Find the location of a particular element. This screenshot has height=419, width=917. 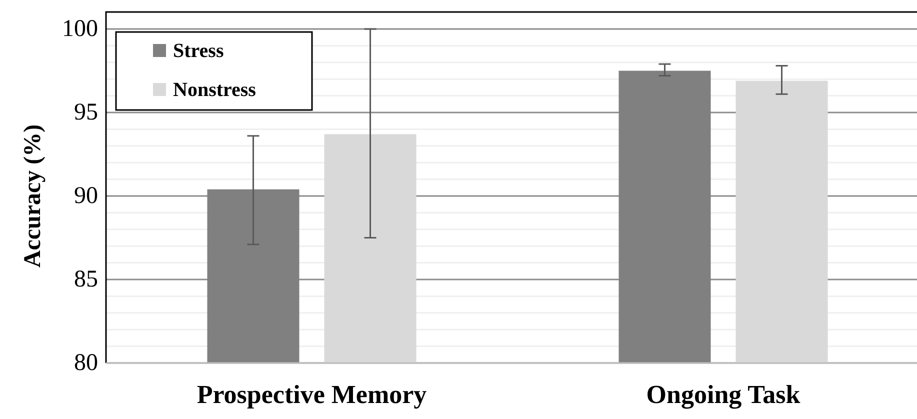

legend-label: Nonstress is located at coordinates (214, 90).